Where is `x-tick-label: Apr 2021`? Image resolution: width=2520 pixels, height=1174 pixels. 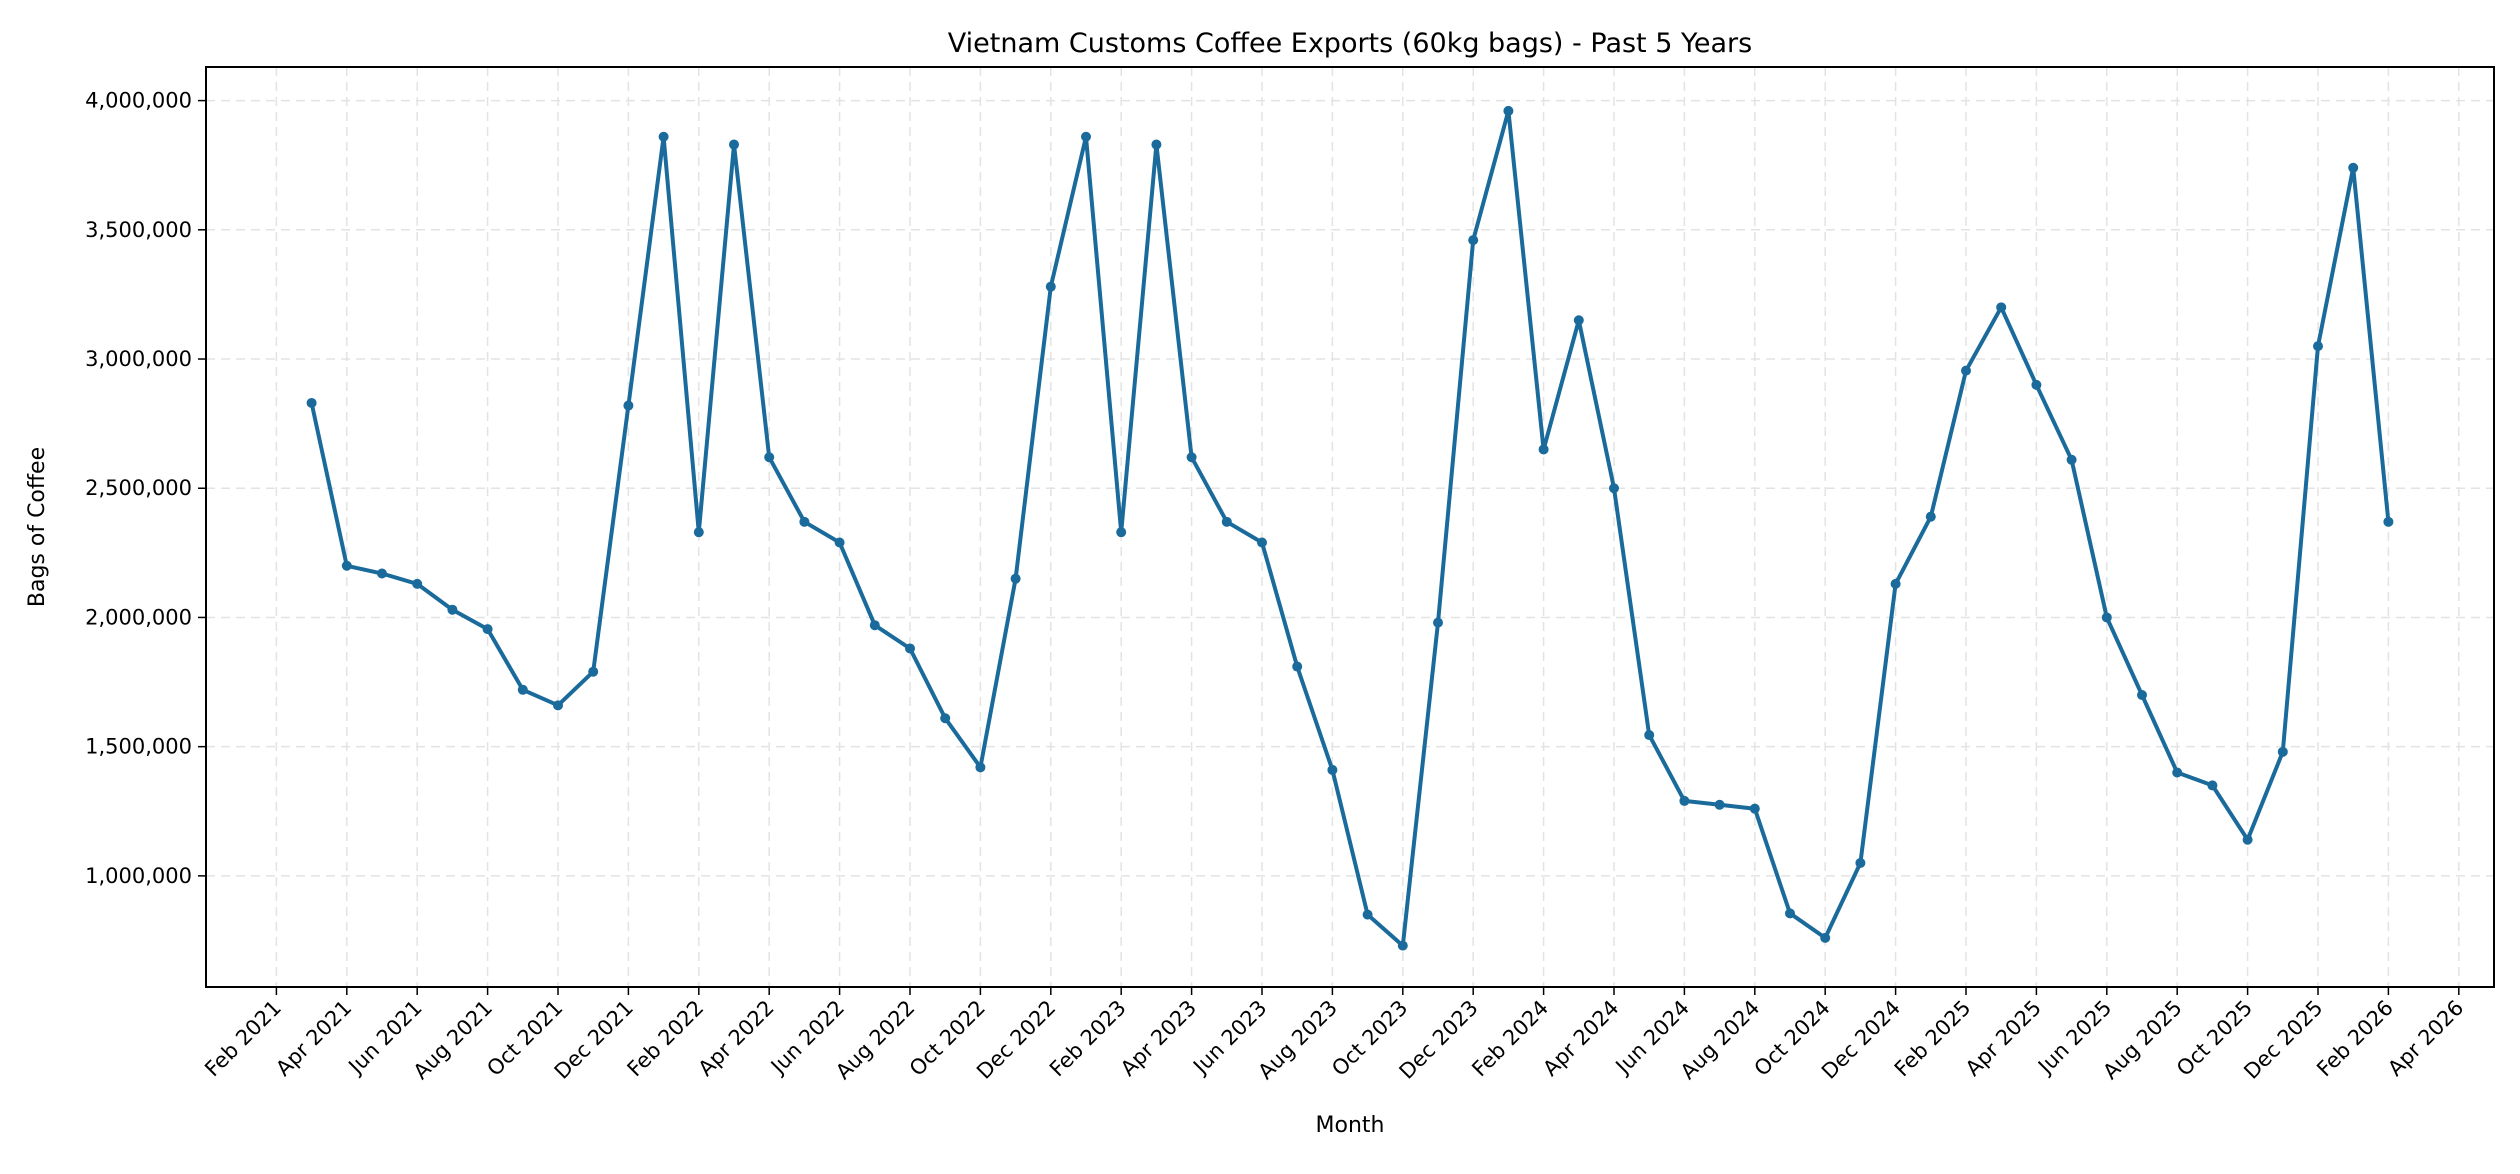 x-tick-label: Apr 2021 is located at coordinates (313, 1038).